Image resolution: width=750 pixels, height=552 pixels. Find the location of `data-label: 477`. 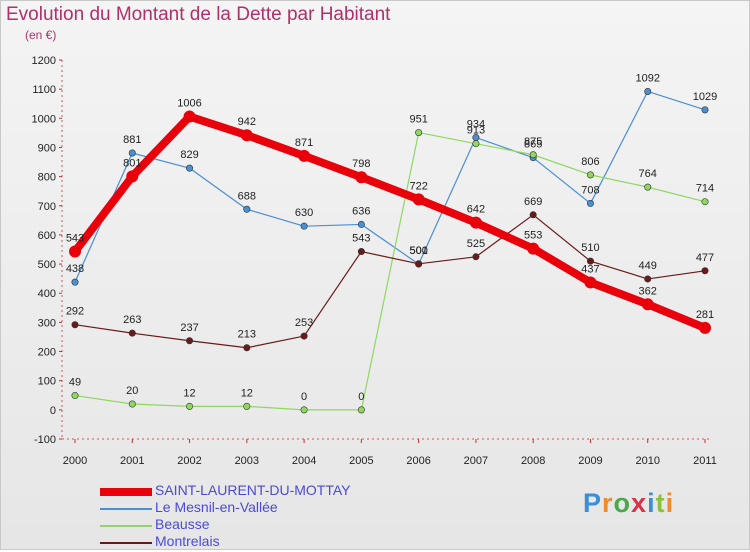

data-label: 477 is located at coordinates (705, 258).